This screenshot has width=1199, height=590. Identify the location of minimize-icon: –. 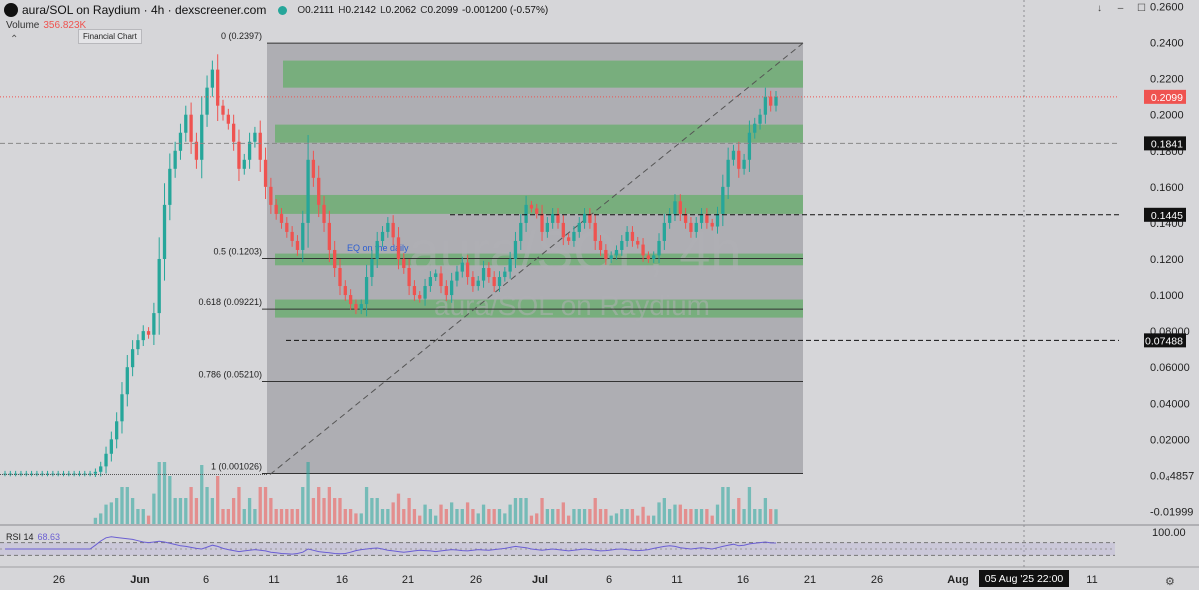
(1120, 8).